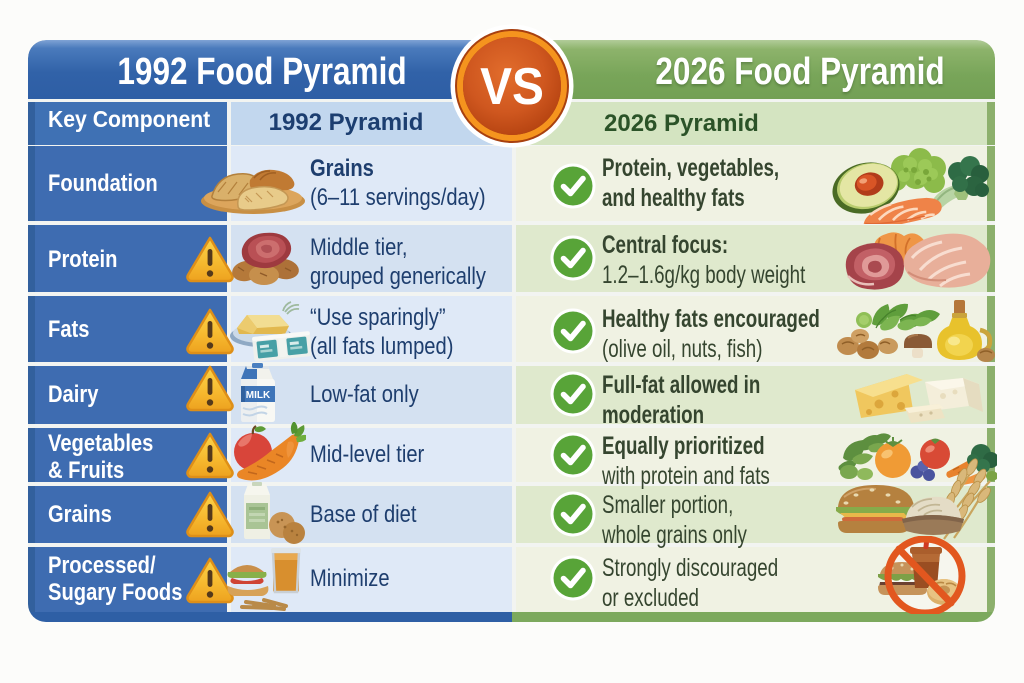 The image size is (1024, 683). Describe the element at coordinates (512, 86) in the screenshot. I see `svg-text: VS` at that location.